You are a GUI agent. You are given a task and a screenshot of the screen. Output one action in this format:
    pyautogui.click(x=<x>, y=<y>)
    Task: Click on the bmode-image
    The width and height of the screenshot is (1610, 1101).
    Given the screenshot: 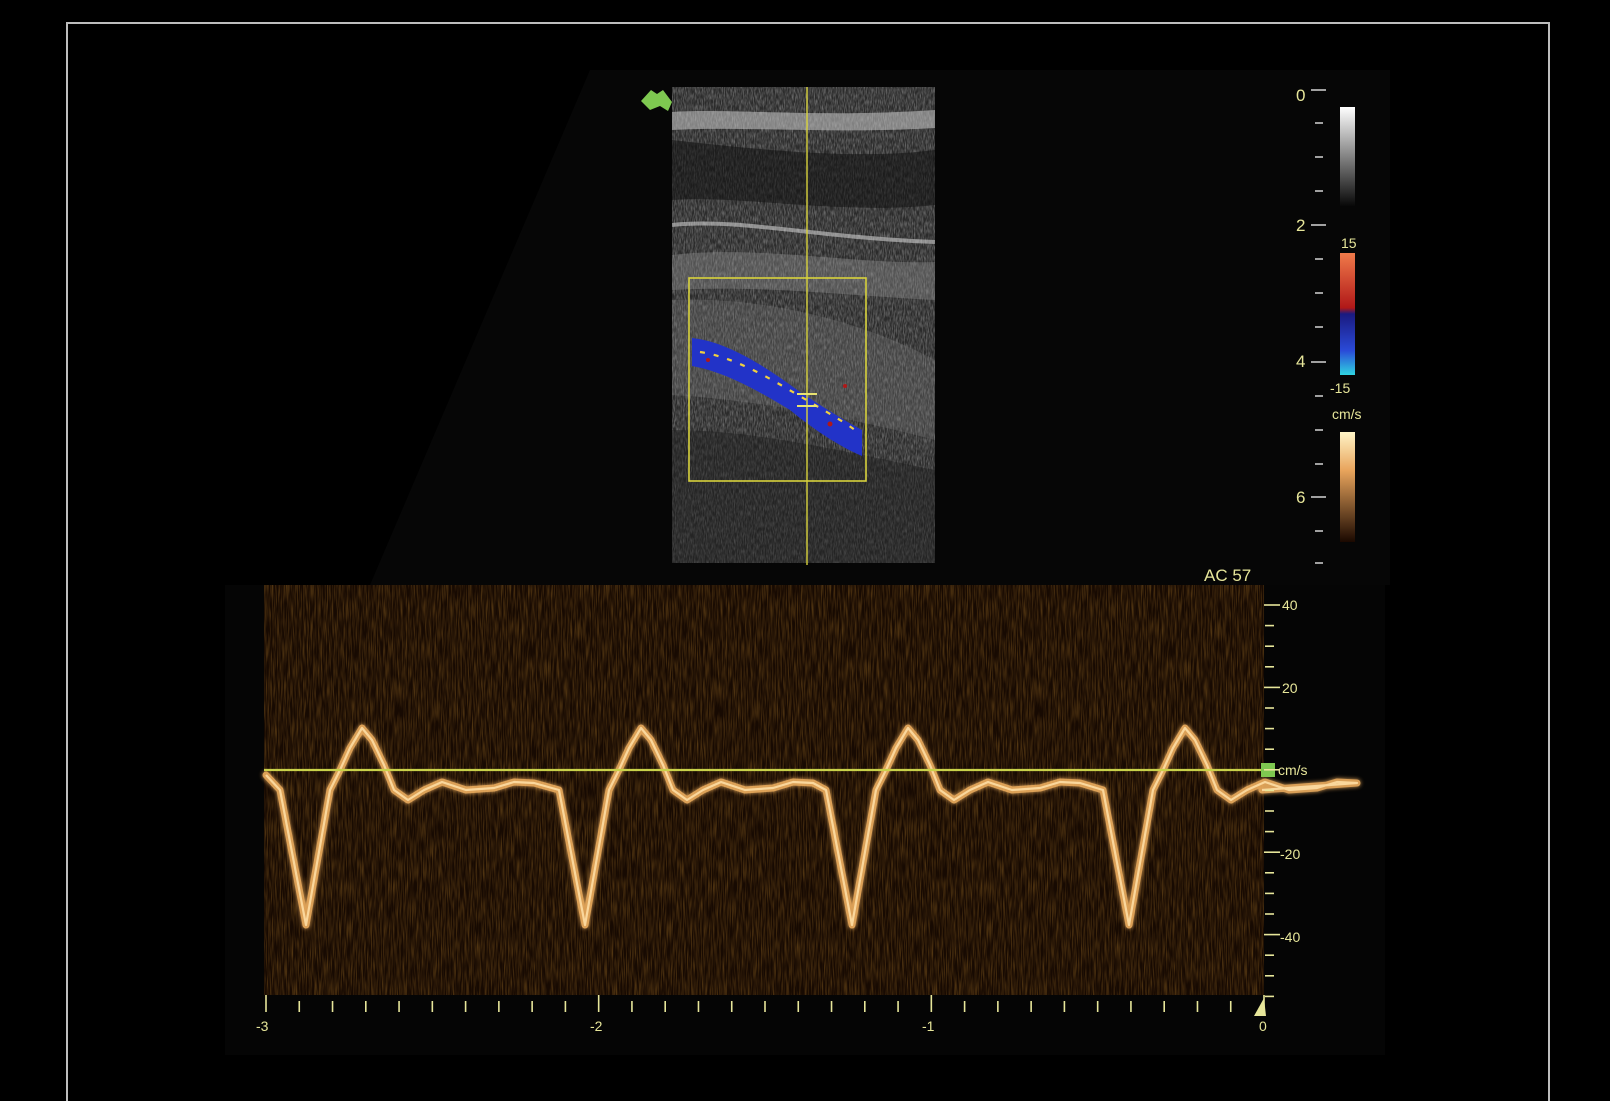 What is the action you would take?
    pyautogui.click(x=788, y=326)
    